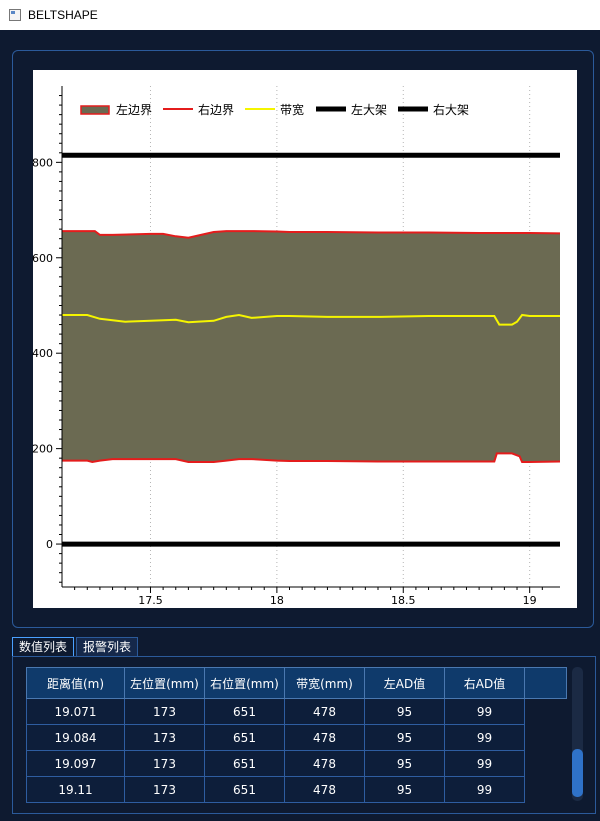 The width and height of the screenshot is (600, 821). I want to click on y-tick-label: 0, so click(49, 544).